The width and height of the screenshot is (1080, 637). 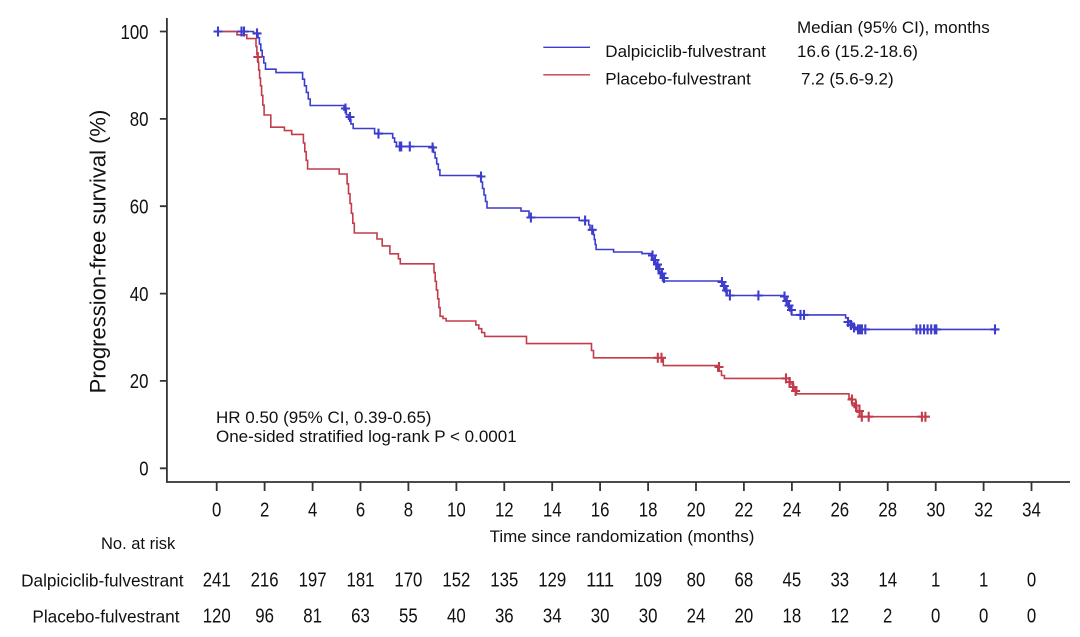 What do you see at coordinates (792, 580) in the screenshot?
I see `svg-text: 45` at bounding box center [792, 580].